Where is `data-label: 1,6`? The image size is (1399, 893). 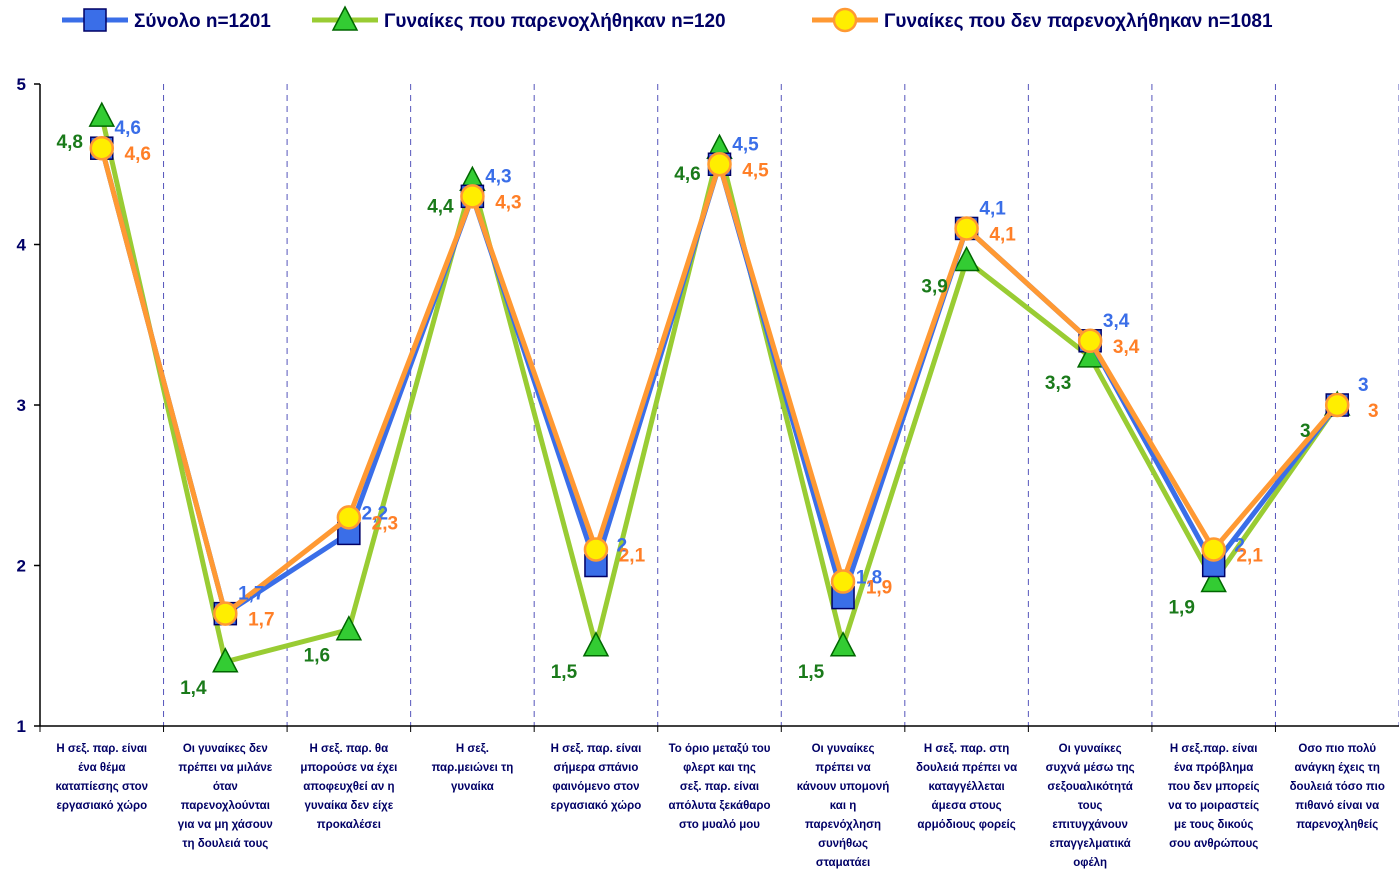
data-label: 1,6 is located at coordinates (317, 656).